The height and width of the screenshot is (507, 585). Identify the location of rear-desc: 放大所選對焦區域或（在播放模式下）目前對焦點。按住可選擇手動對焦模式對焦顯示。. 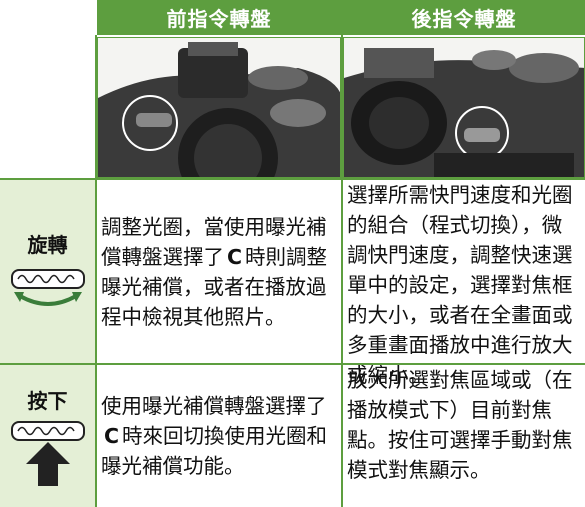
(460, 425).